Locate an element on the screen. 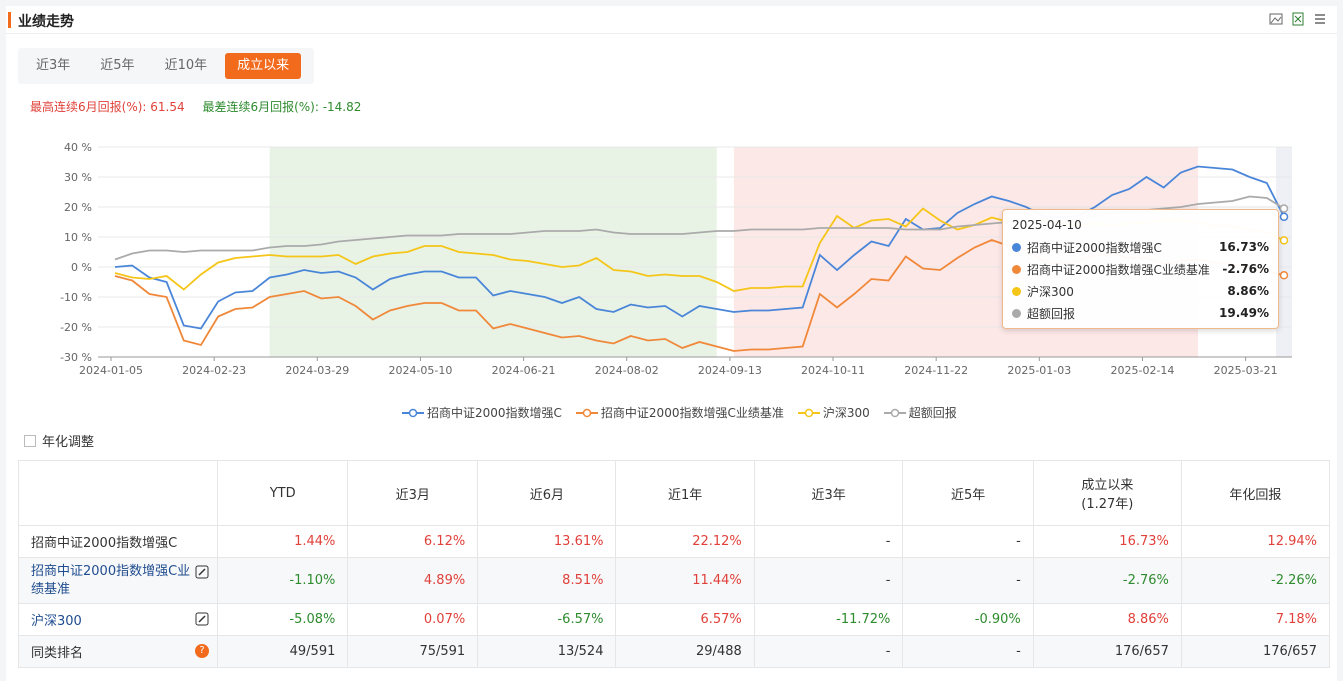  best-6m-return: 最高连续6月回报(%): 61.54 is located at coordinates (107, 107).